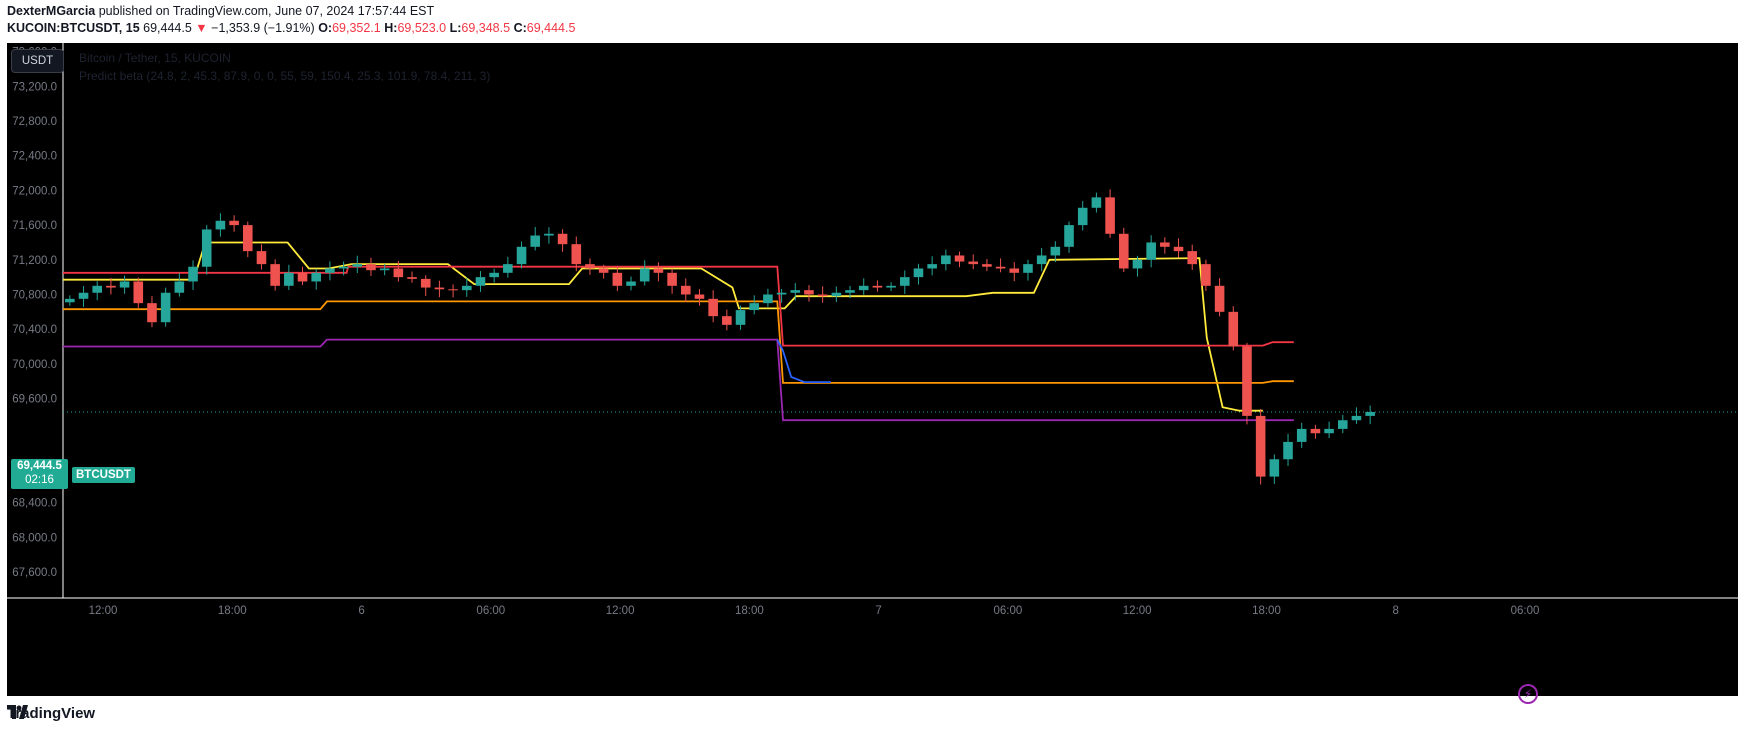 Image resolution: width=1745 pixels, height=732 pixels. Describe the element at coordinates (34, 365) in the screenshot. I see `y-tick-label: 70,000.0` at that location.